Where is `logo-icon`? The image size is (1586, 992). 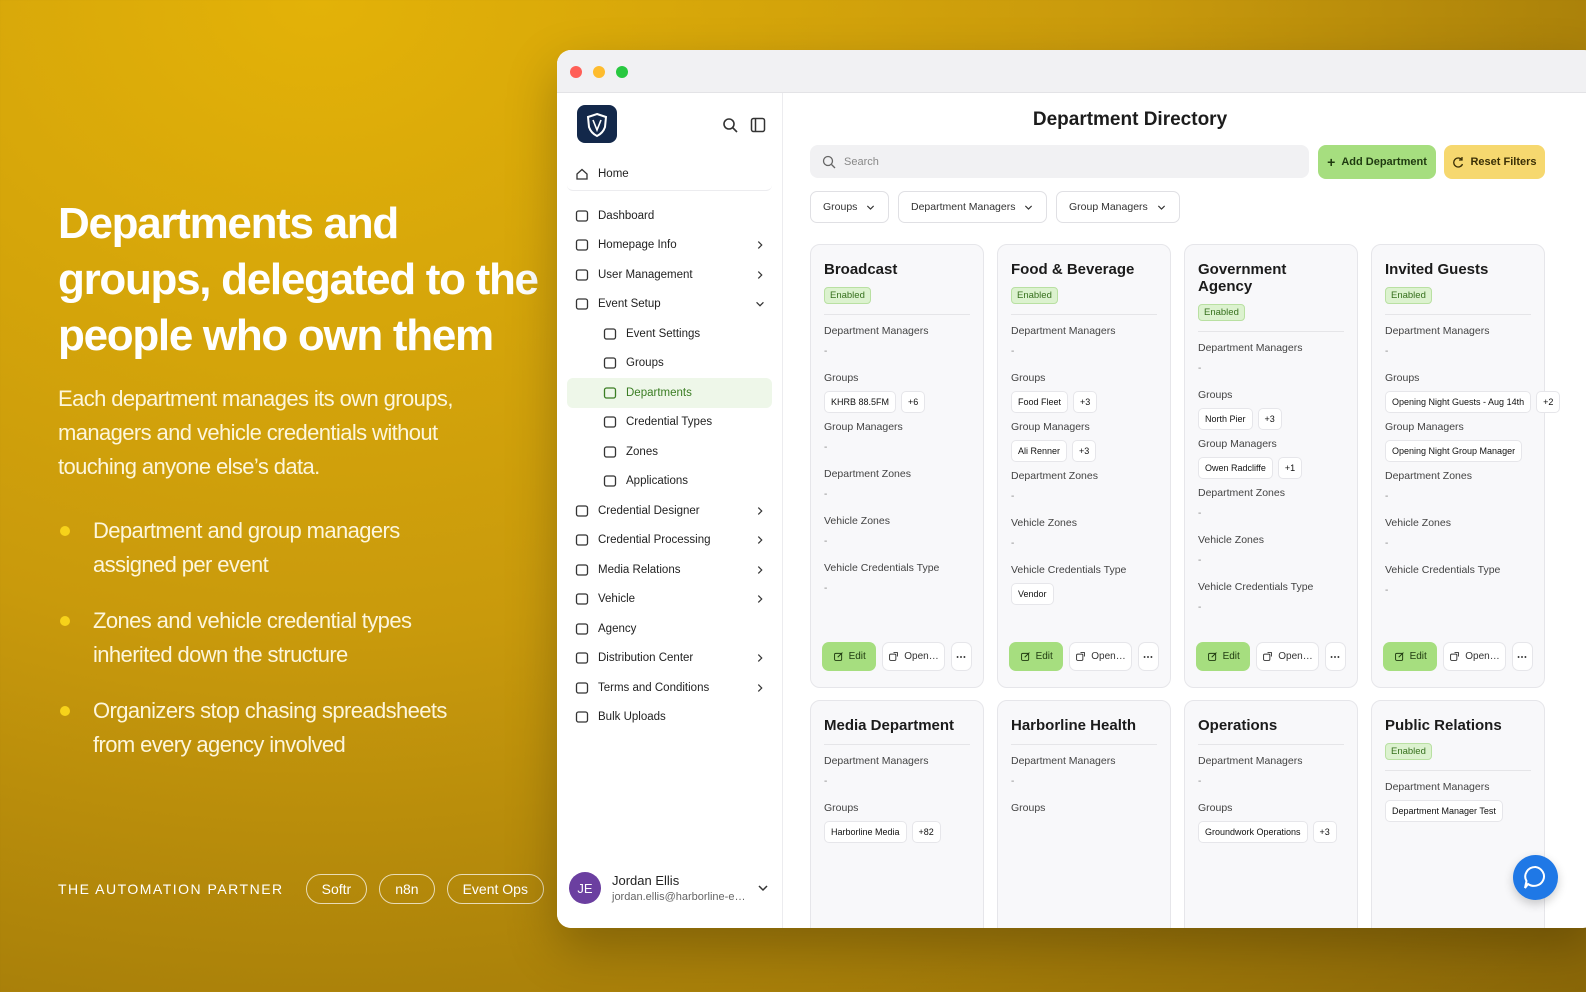 logo-icon is located at coordinates (597, 125).